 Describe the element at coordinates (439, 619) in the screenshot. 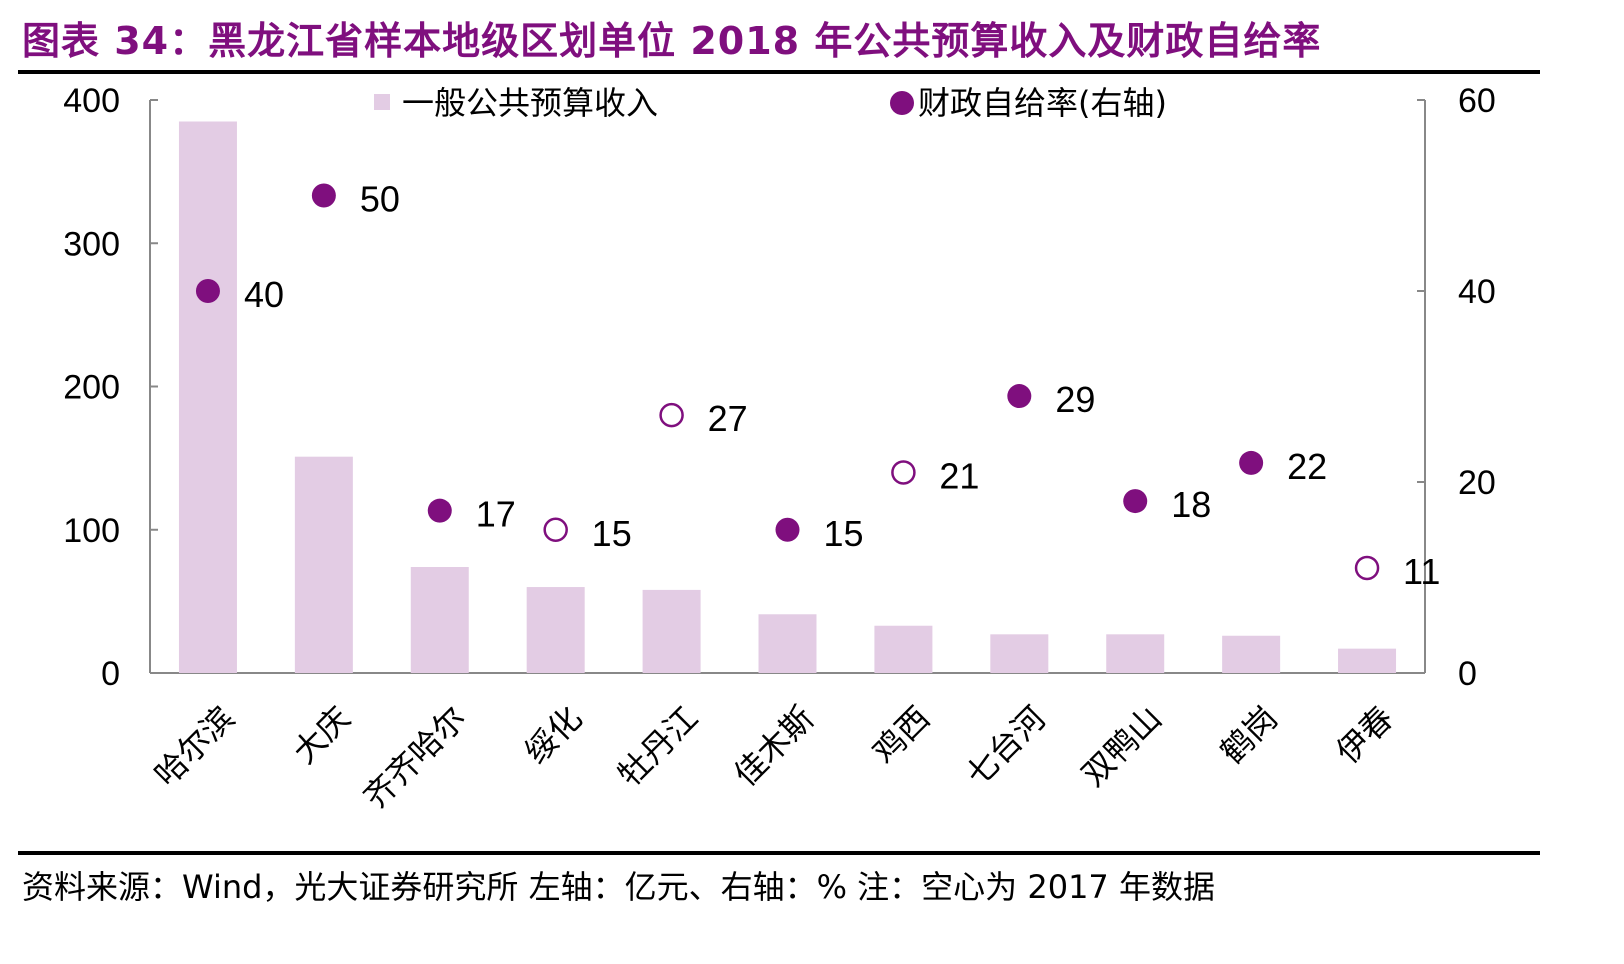

I see `bar-齐齐哈尔` at that location.